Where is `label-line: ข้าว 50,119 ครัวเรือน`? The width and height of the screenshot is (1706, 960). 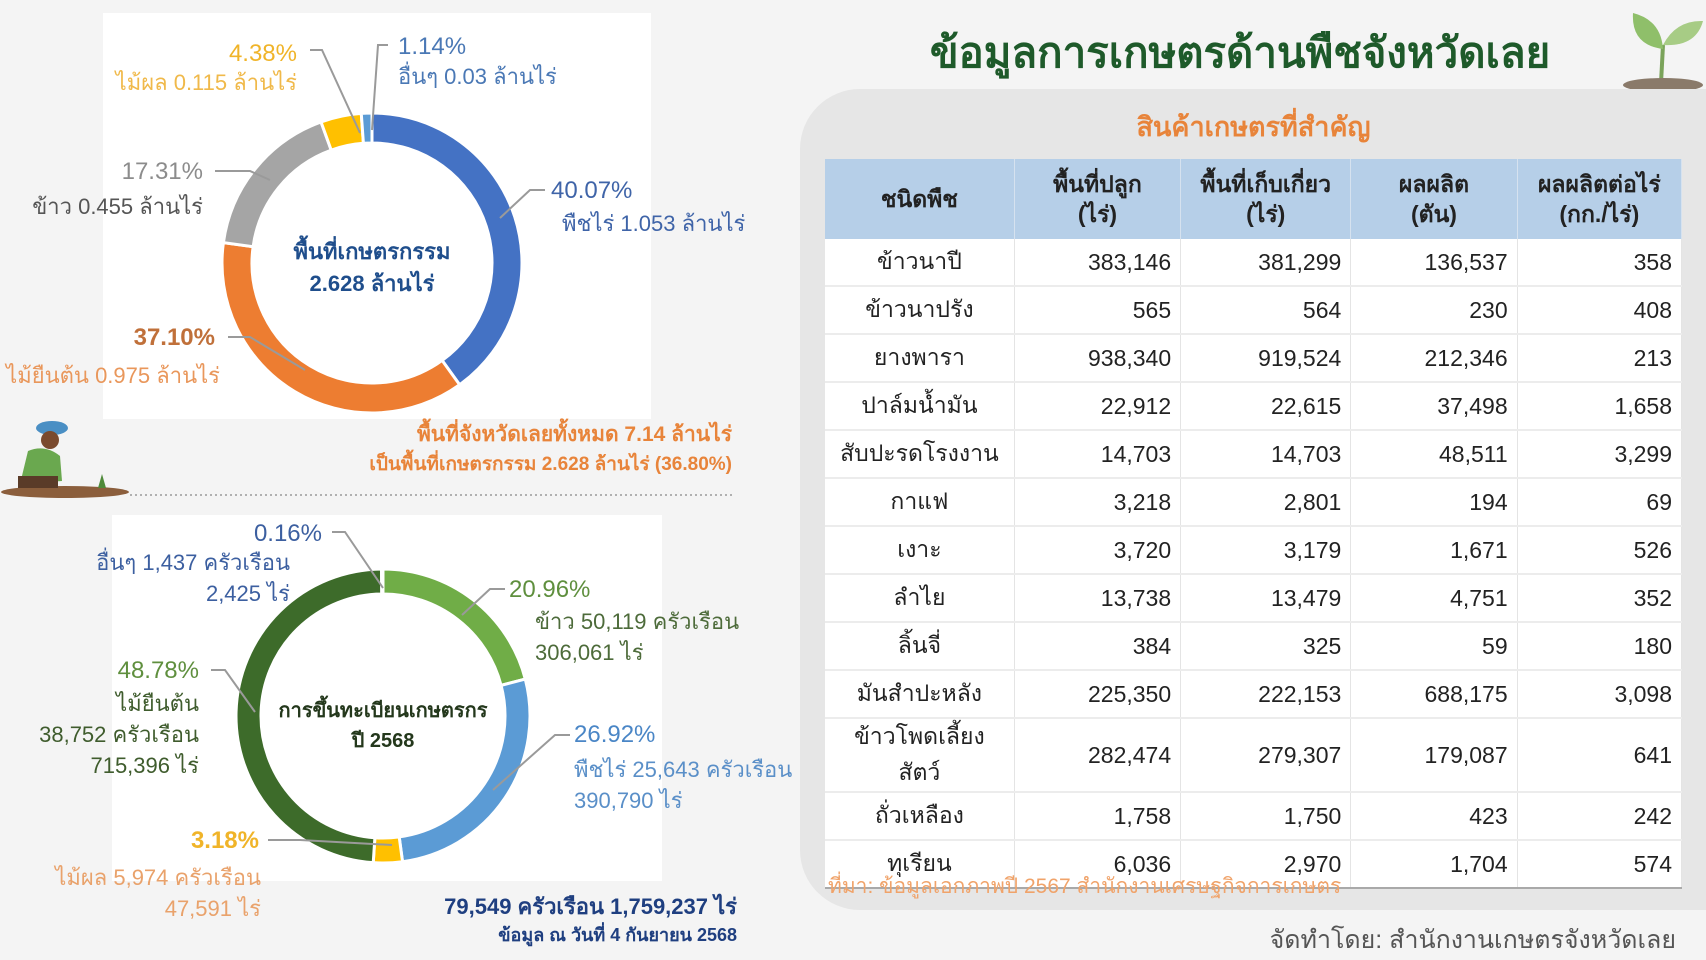 label-line: ข้าว 50,119 ครัวเรือน is located at coordinates (637, 621).